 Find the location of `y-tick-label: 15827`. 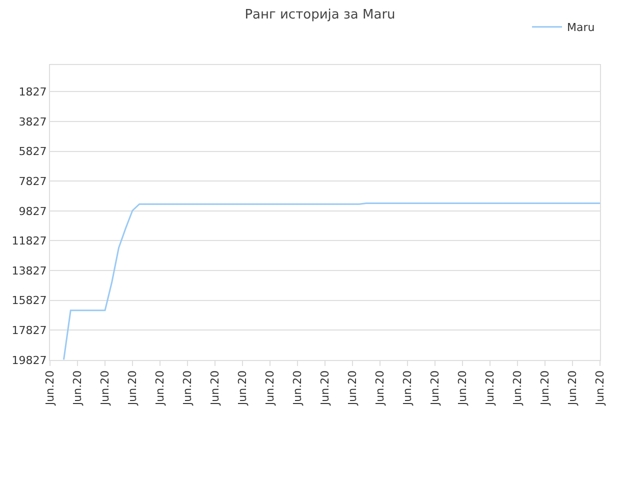

y-tick-label: 15827 is located at coordinates (29, 301).